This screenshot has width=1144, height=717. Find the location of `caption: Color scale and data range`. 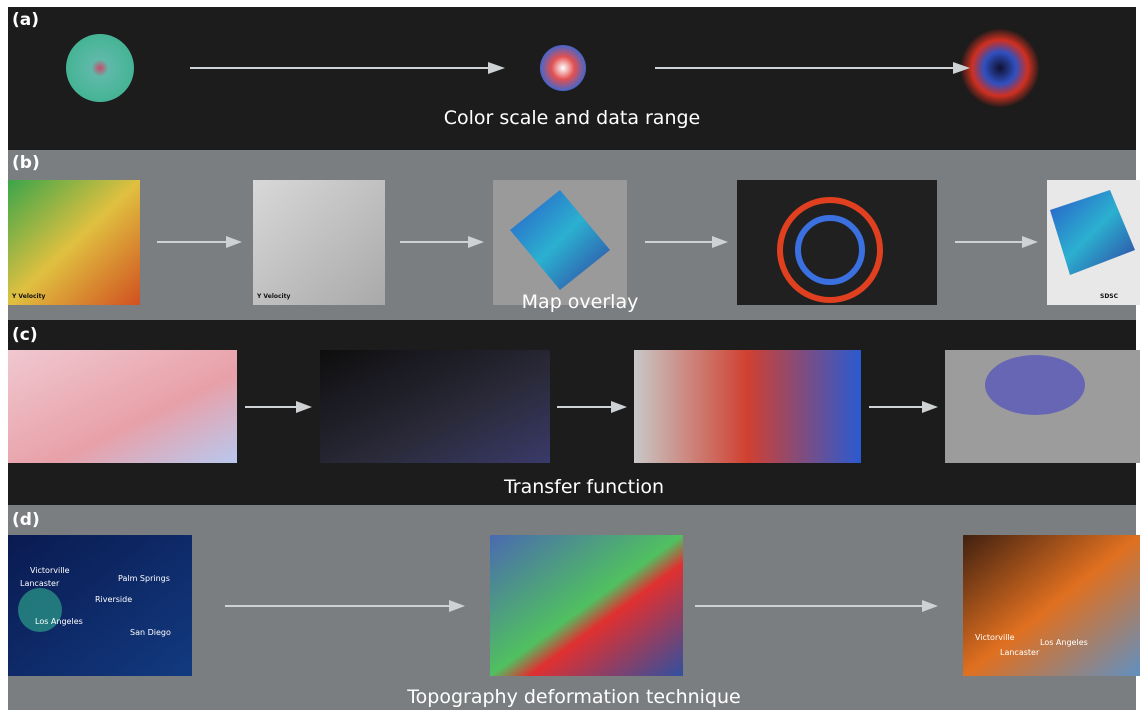

caption: Color scale and data range is located at coordinates (572, 118).